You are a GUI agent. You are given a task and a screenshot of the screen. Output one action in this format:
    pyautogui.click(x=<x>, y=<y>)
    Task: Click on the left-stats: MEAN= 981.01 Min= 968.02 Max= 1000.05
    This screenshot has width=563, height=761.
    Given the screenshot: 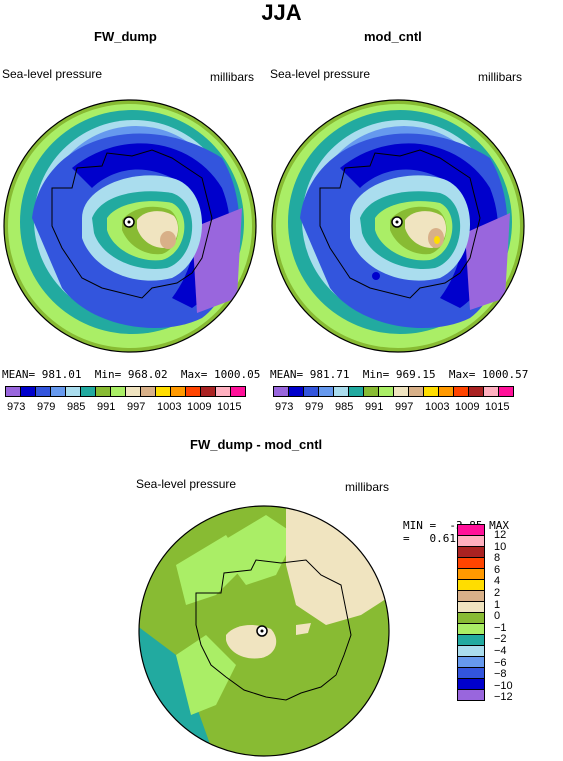 What is the action you would take?
    pyautogui.click(x=131, y=374)
    